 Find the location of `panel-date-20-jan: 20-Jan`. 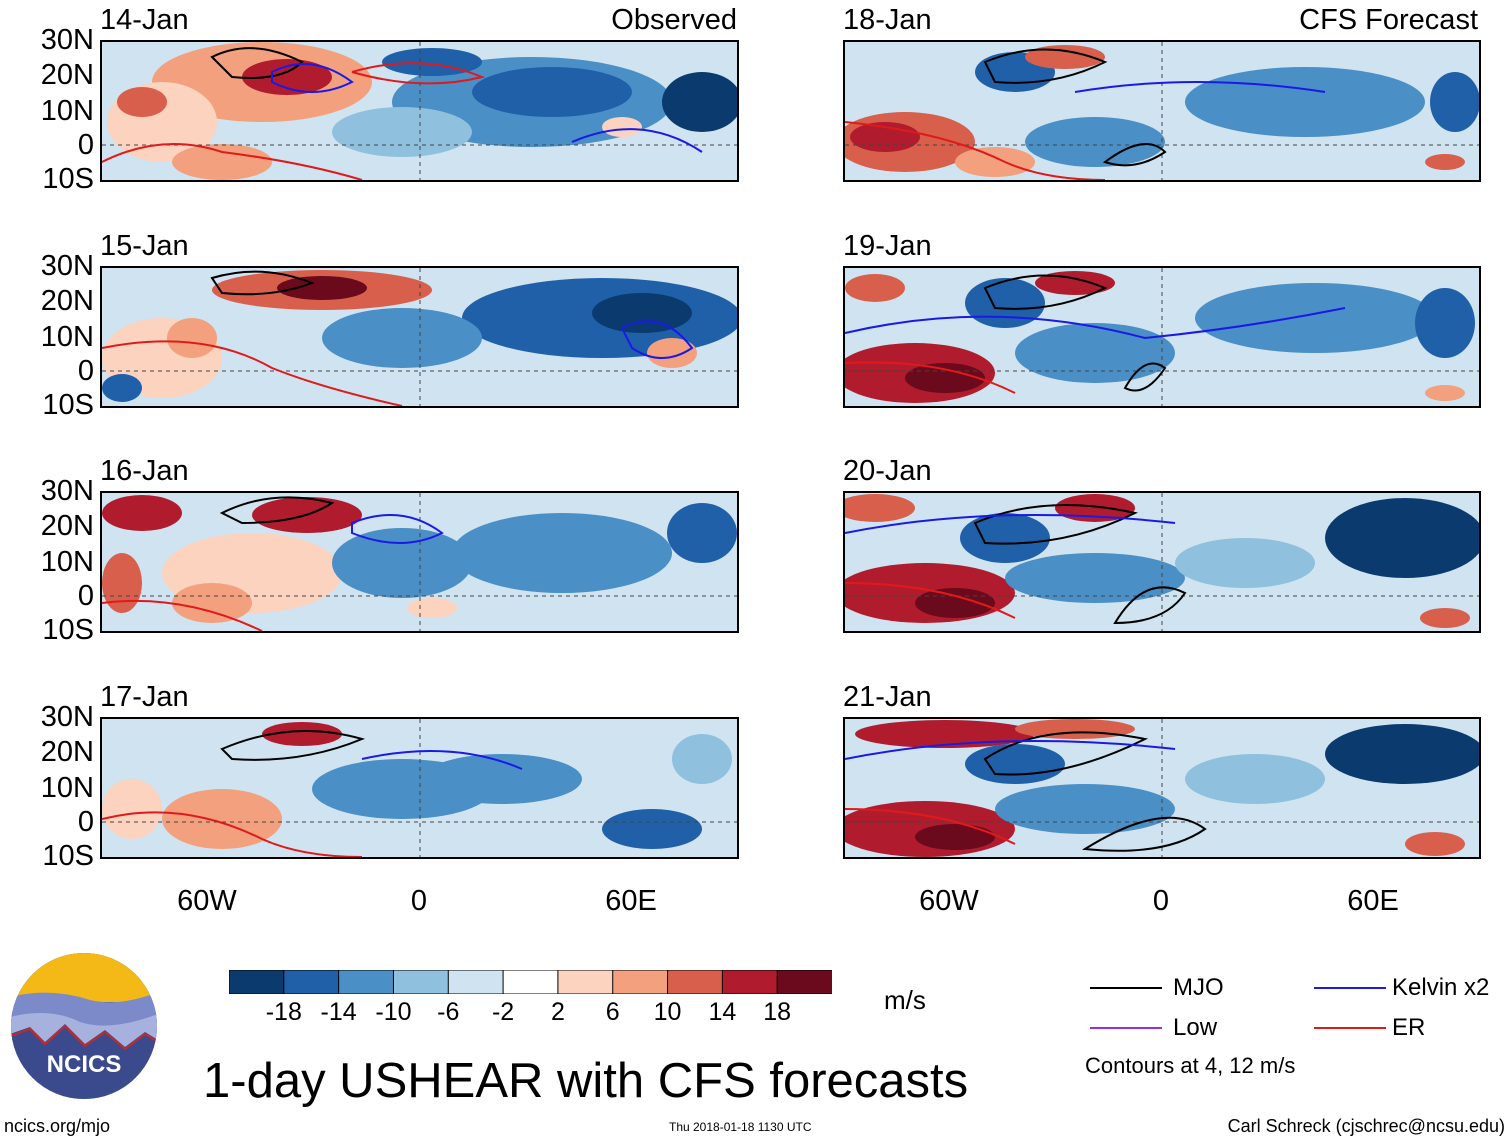

panel-date-20-jan: 20-Jan is located at coordinates (887, 471).